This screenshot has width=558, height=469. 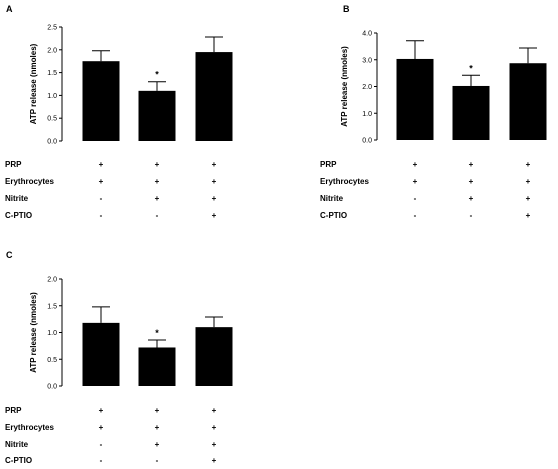 What do you see at coordinates (346, 9) in the screenshot?
I see `panel-label: B` at bounding box center [346, 9].